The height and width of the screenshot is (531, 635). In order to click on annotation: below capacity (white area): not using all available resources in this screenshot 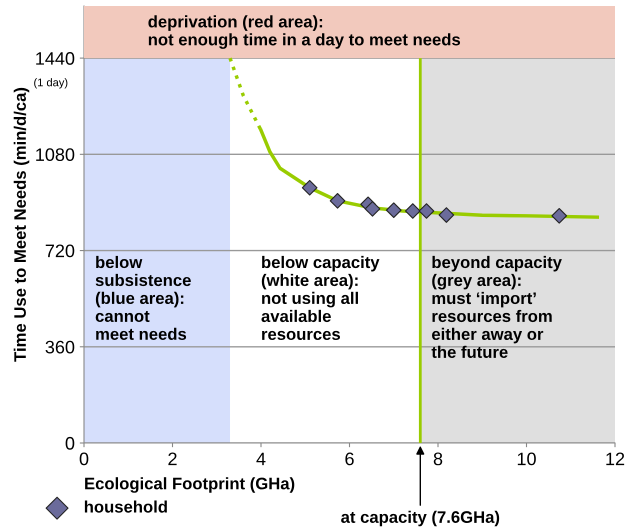, I will do `click(320, 298)`.